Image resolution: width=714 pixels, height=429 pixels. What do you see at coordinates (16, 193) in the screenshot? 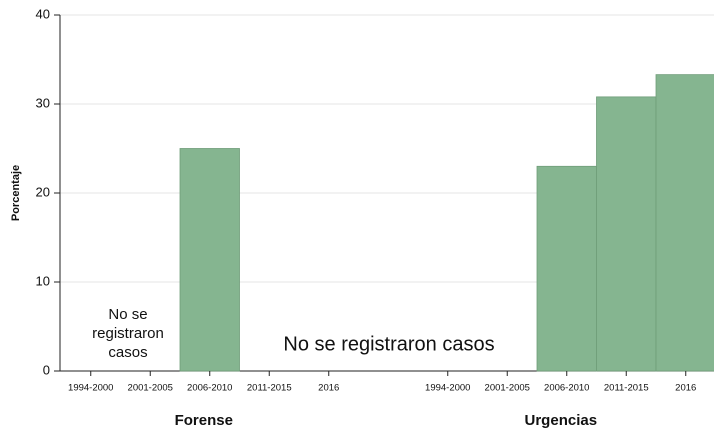
I see `y-axis-label: Porcentaje` at bounding box center [16, 193].